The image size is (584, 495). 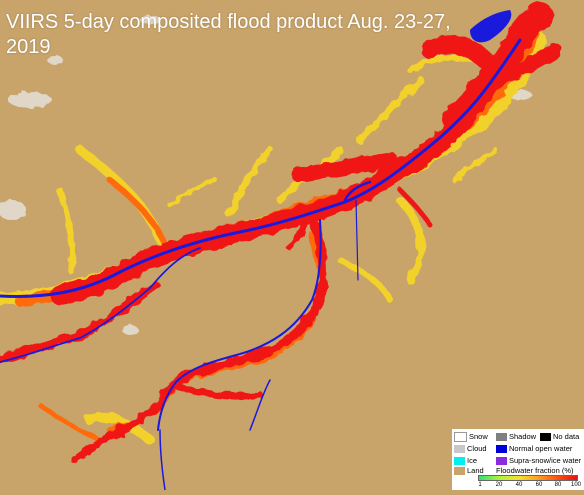 What do you see at coordinates (469, 471) in the screenshot?
I see `legend-item-land: Land` at bounding box center [469, 471].